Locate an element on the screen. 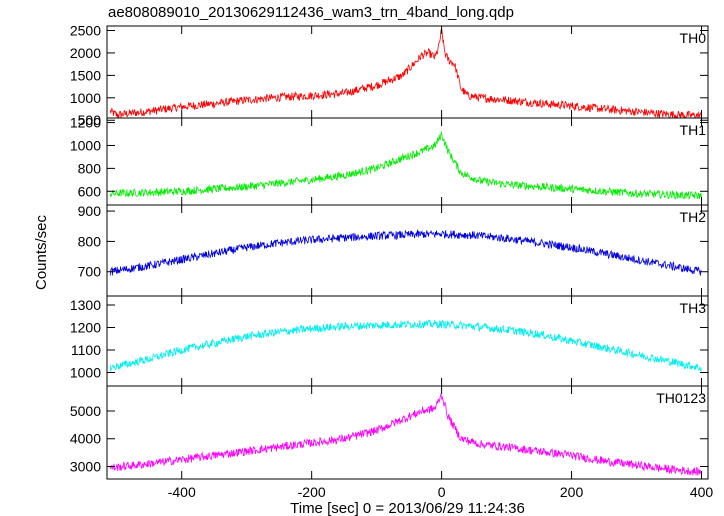 The height and width of the screenshot is (516, 724). y-tick-label: 1100 is located at coordinates (86, 350).